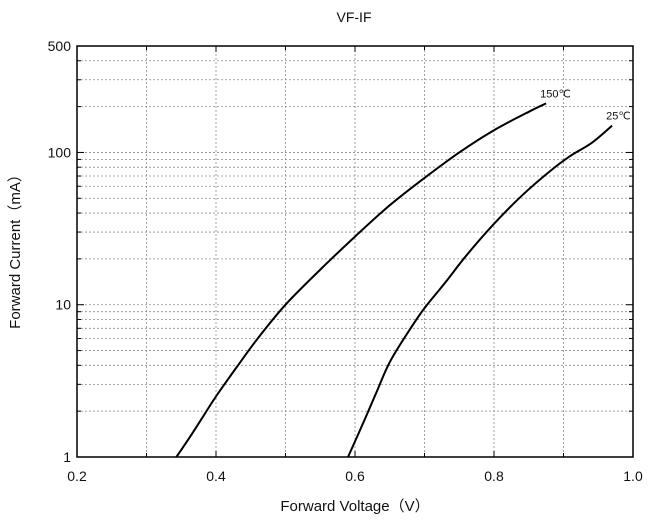 The width and height of the screenshot is (650, 522). What do you see at coordinates (618, 117) in the screenshot?
I see `series-label: 25℃` at bounding box center [618, 117].